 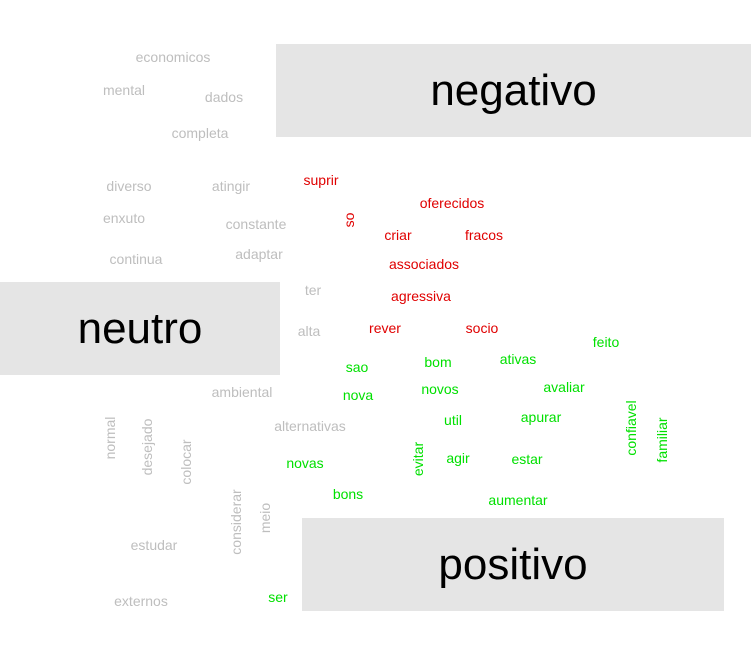 I want to click on word-negativo-suprir: suprir, so click(x=321, y=180).